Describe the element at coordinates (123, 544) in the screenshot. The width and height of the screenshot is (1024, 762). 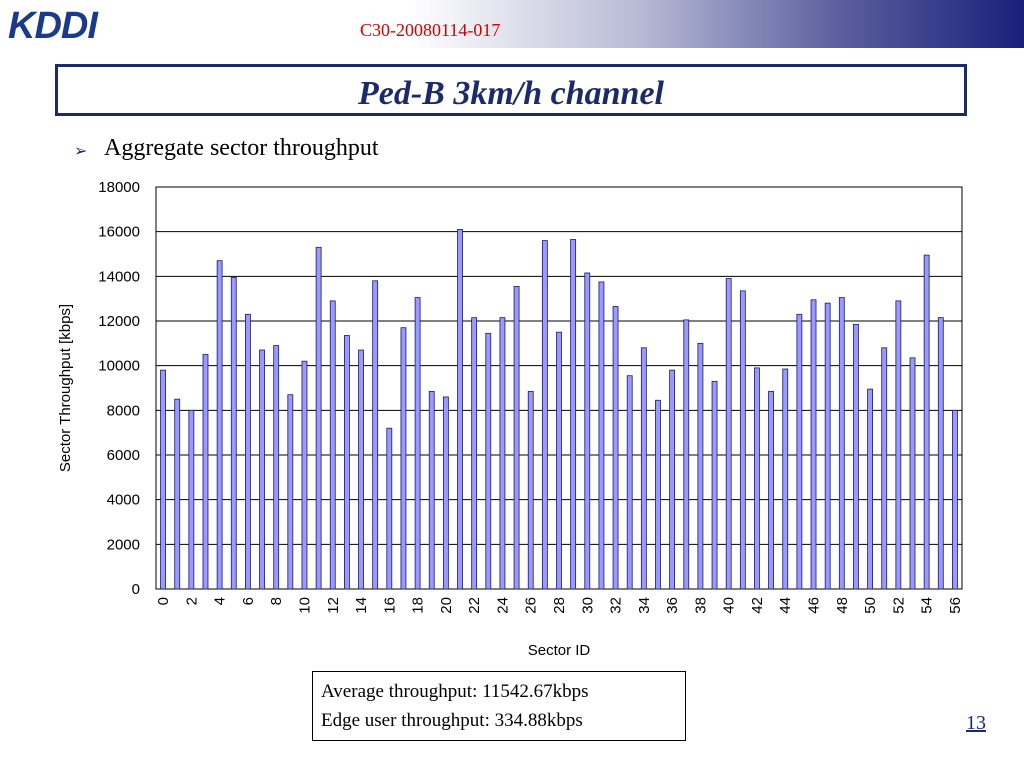
I see `y-tick-label: 2000` at that location.